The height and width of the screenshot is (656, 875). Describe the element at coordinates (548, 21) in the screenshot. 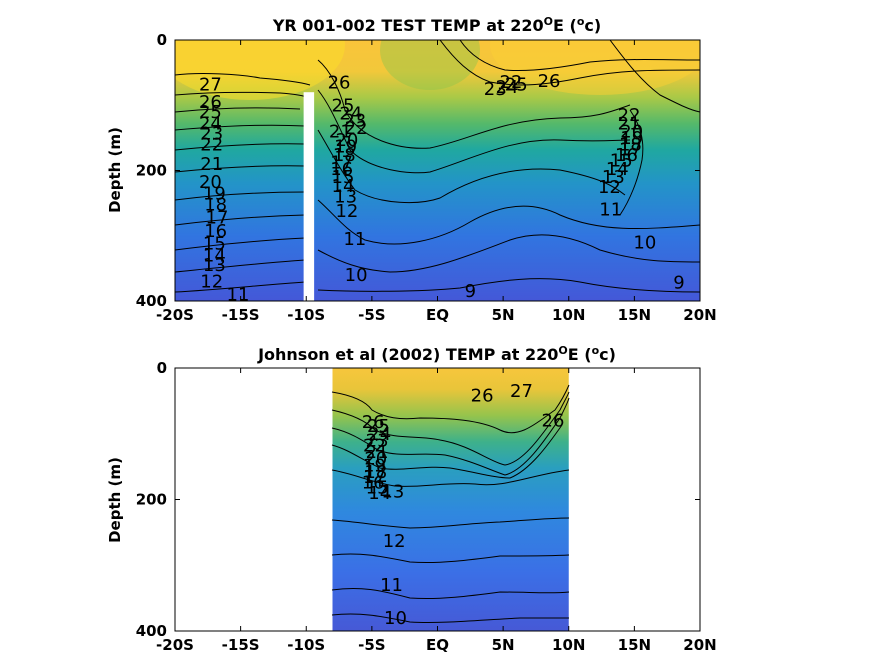

I see `top-title-sup1: O` at that location.